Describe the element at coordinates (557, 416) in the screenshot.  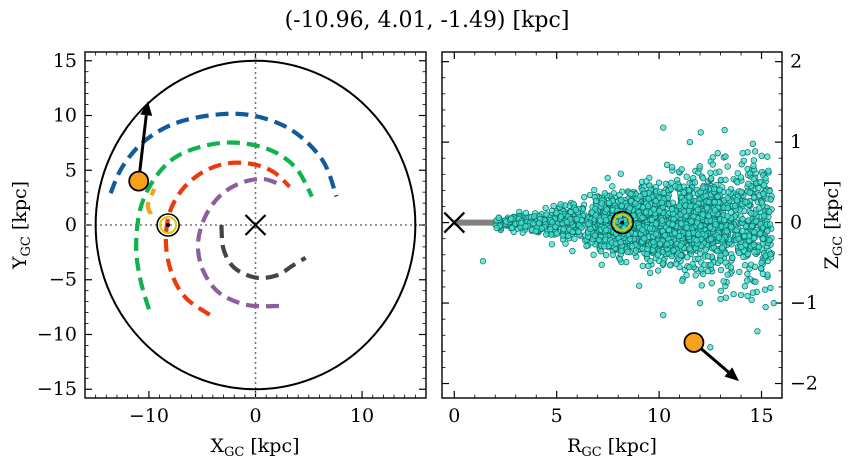
I see `right-x-tick-label: 5` at that location.